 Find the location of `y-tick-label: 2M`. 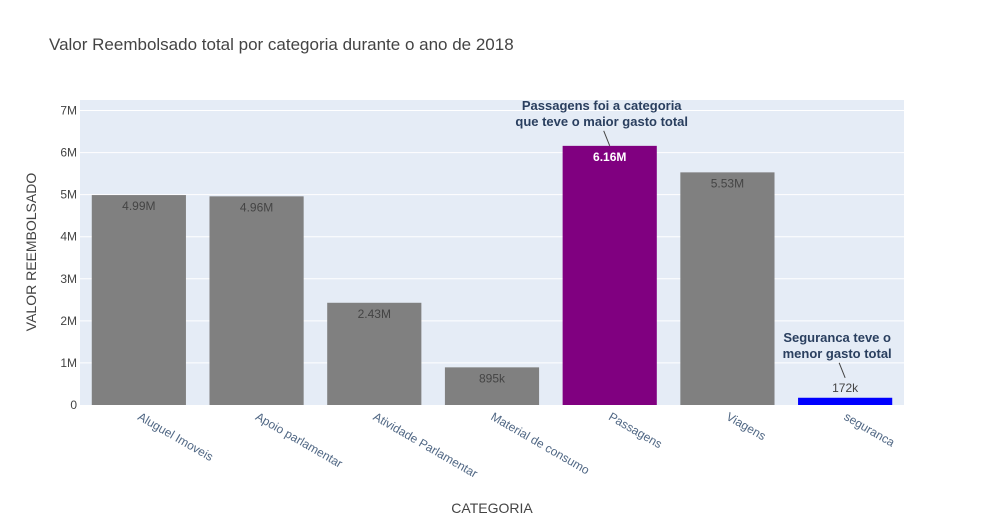

y-tick-label: 2M is located at coordinates (68, 321).